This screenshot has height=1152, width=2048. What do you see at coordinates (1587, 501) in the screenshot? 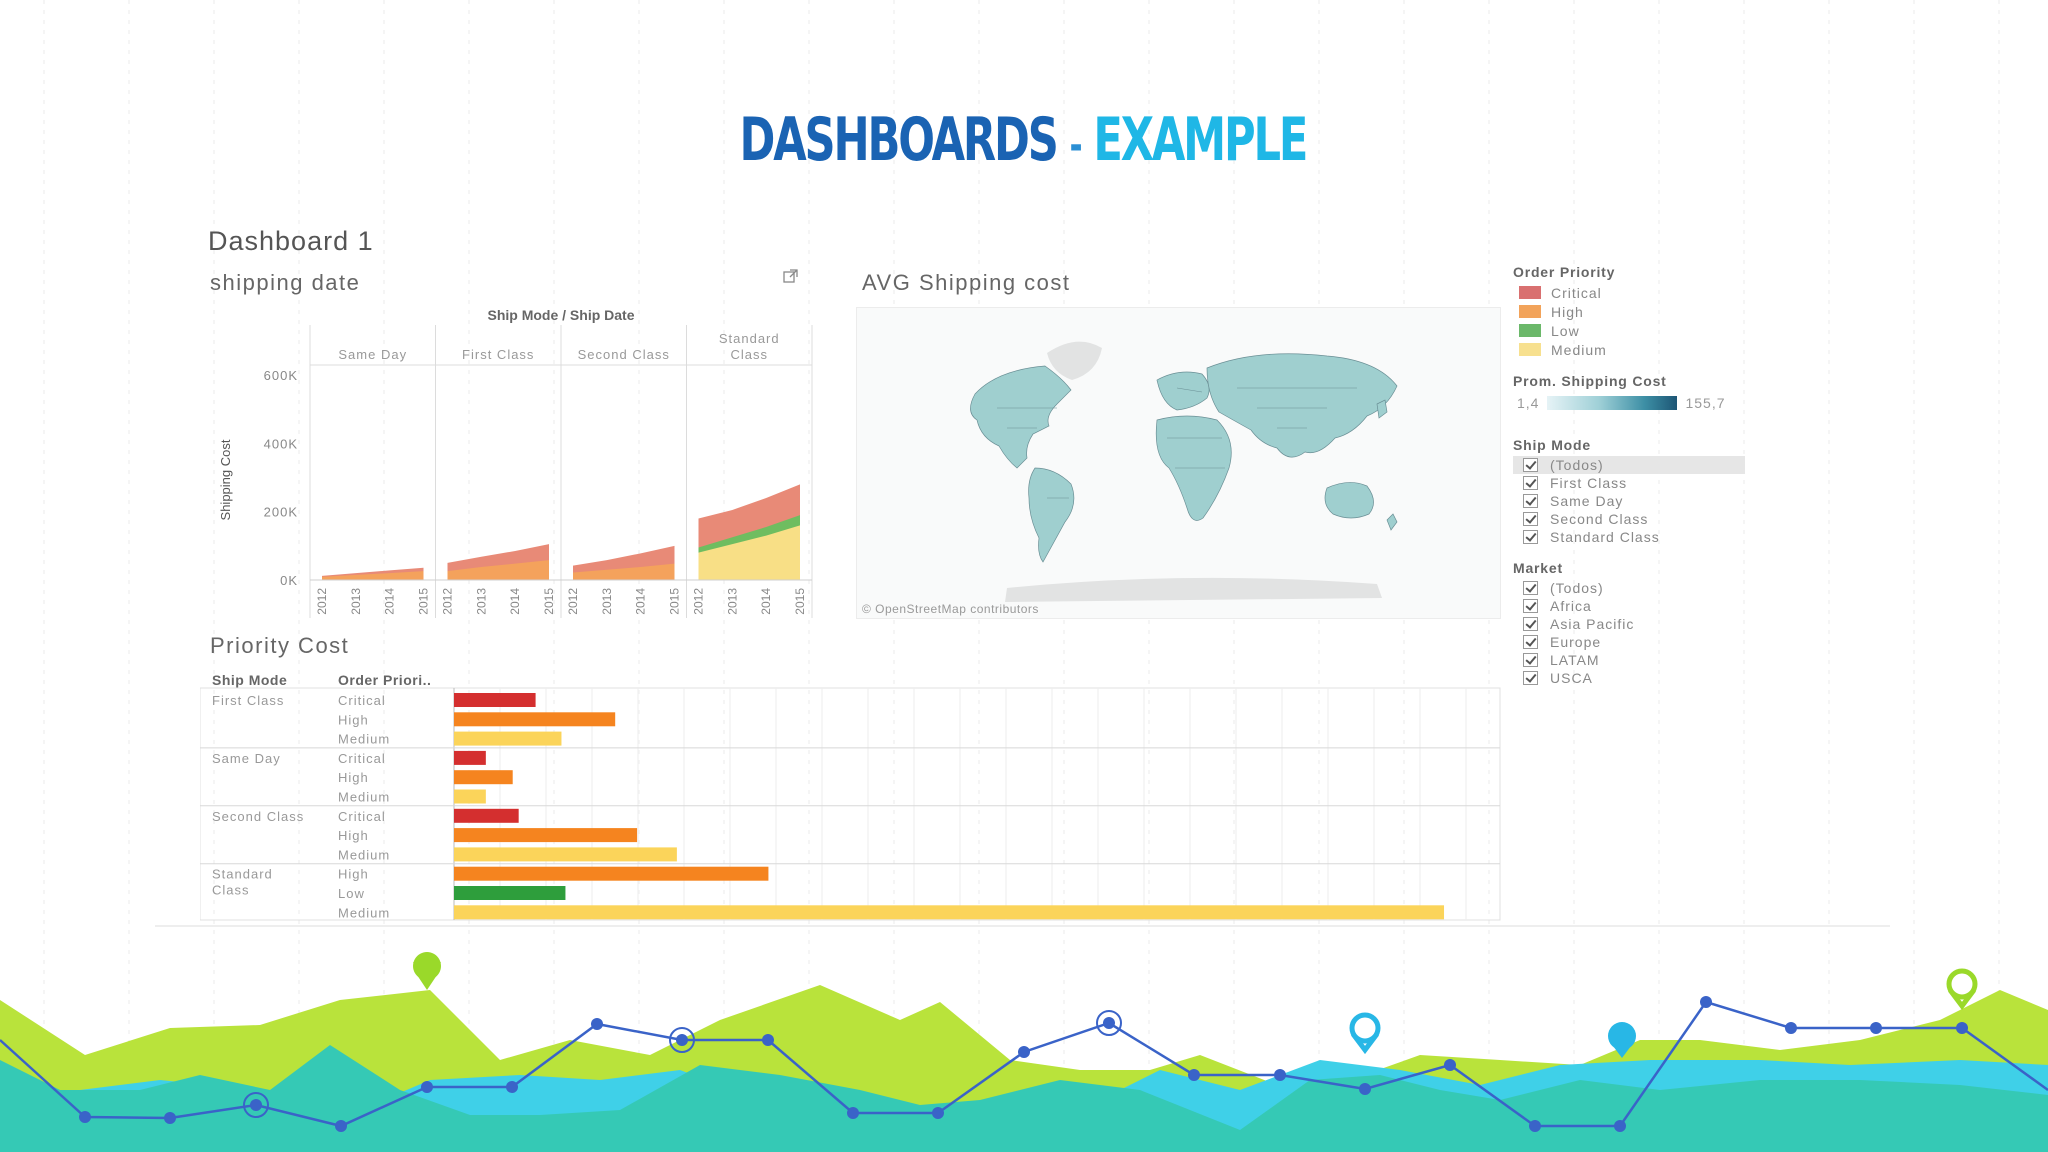
I see `ship-mode-option-label: Same Day` at bounding box center [1587, 501].